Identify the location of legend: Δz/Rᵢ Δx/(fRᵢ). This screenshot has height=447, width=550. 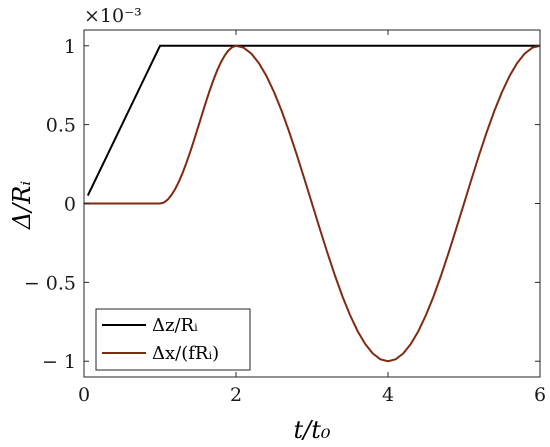
(173, 339).